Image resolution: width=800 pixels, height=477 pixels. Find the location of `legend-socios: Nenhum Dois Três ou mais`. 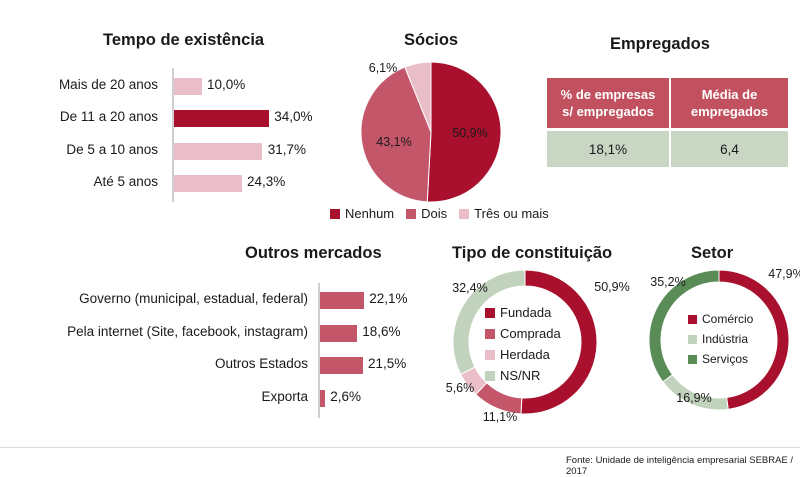

legend-socios: Nenhum Dois Três ou mais is located at coordinates (439, 213).